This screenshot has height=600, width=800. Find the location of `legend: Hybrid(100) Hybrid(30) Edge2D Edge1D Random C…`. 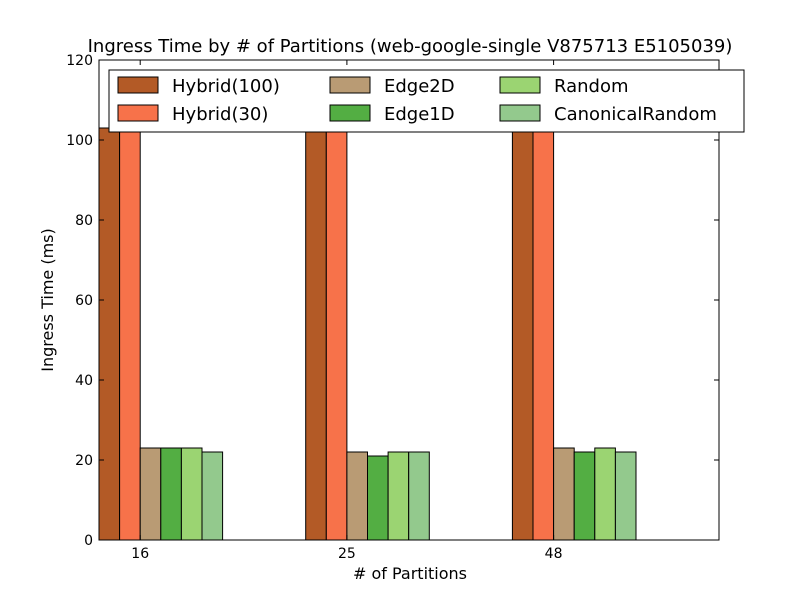

legend: Hybrid(100) Hybrid(30) Edge2D Edge1D Random C… is located at coordinates (426, 101).